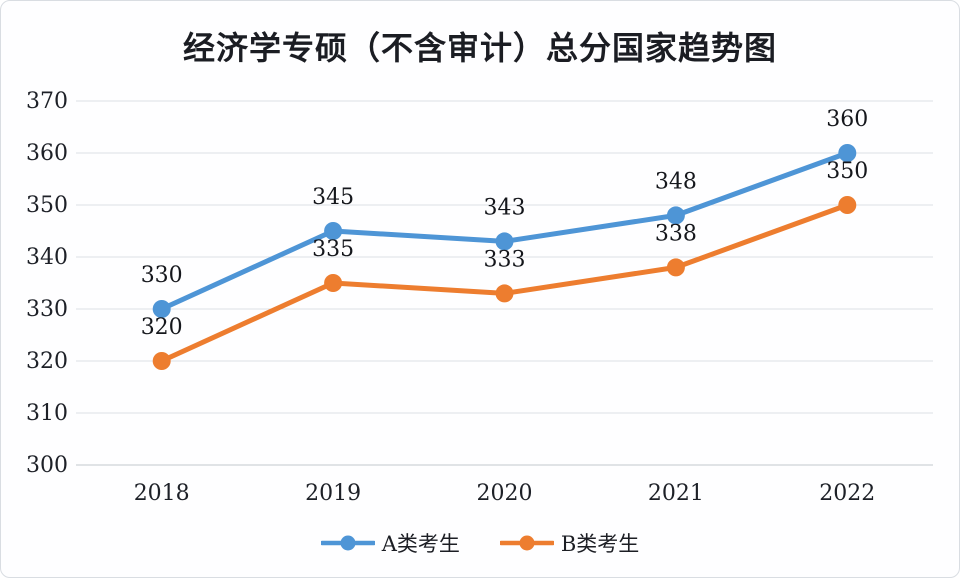 The height and width of the screenshot is (578, 960). I want to click on y-tick-label: 340, so click(47, 257).